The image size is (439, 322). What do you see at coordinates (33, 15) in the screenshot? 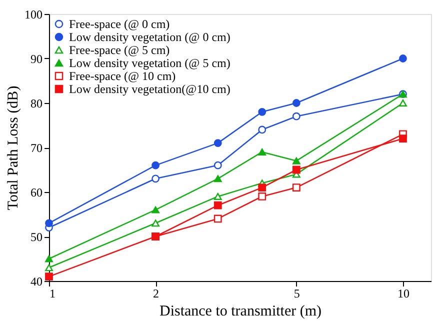
I see `y-tick-label: 100` at bounding box center [33, 15].